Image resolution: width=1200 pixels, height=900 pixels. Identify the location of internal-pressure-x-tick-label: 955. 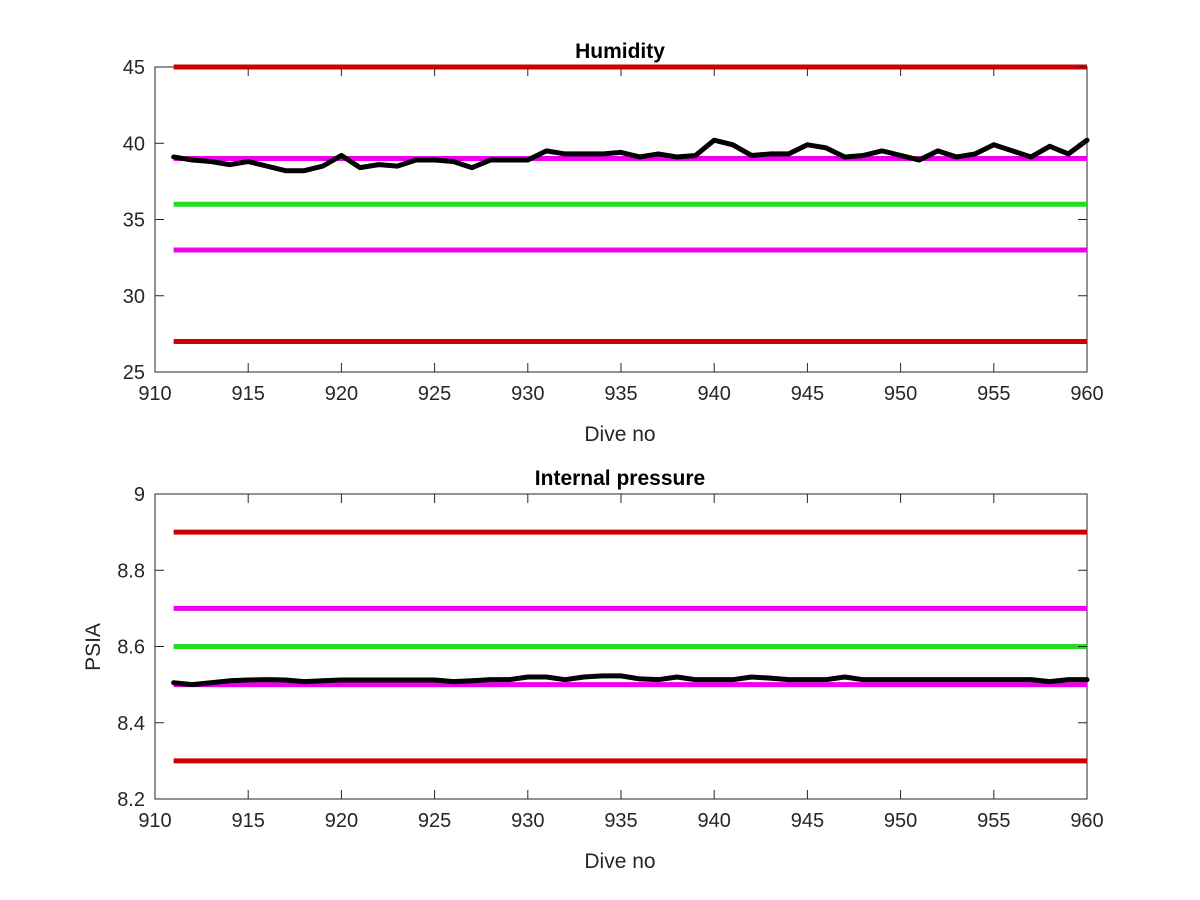
(993, 821).